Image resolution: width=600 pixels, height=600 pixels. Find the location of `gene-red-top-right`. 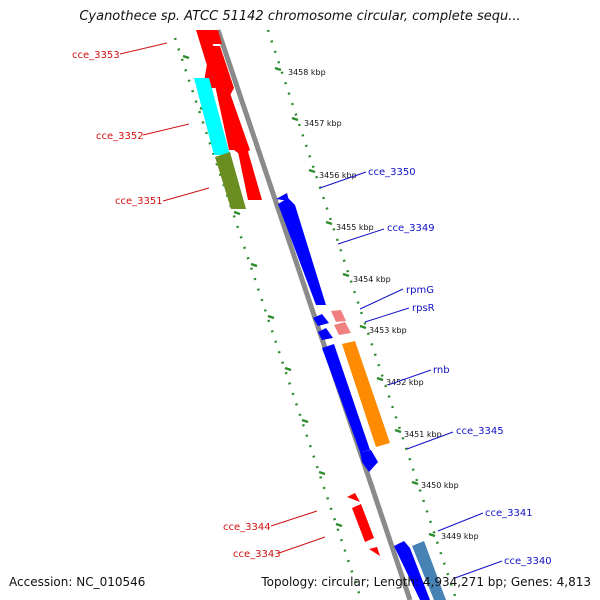

gene-red-top-right is located at coordinates (215, 37).